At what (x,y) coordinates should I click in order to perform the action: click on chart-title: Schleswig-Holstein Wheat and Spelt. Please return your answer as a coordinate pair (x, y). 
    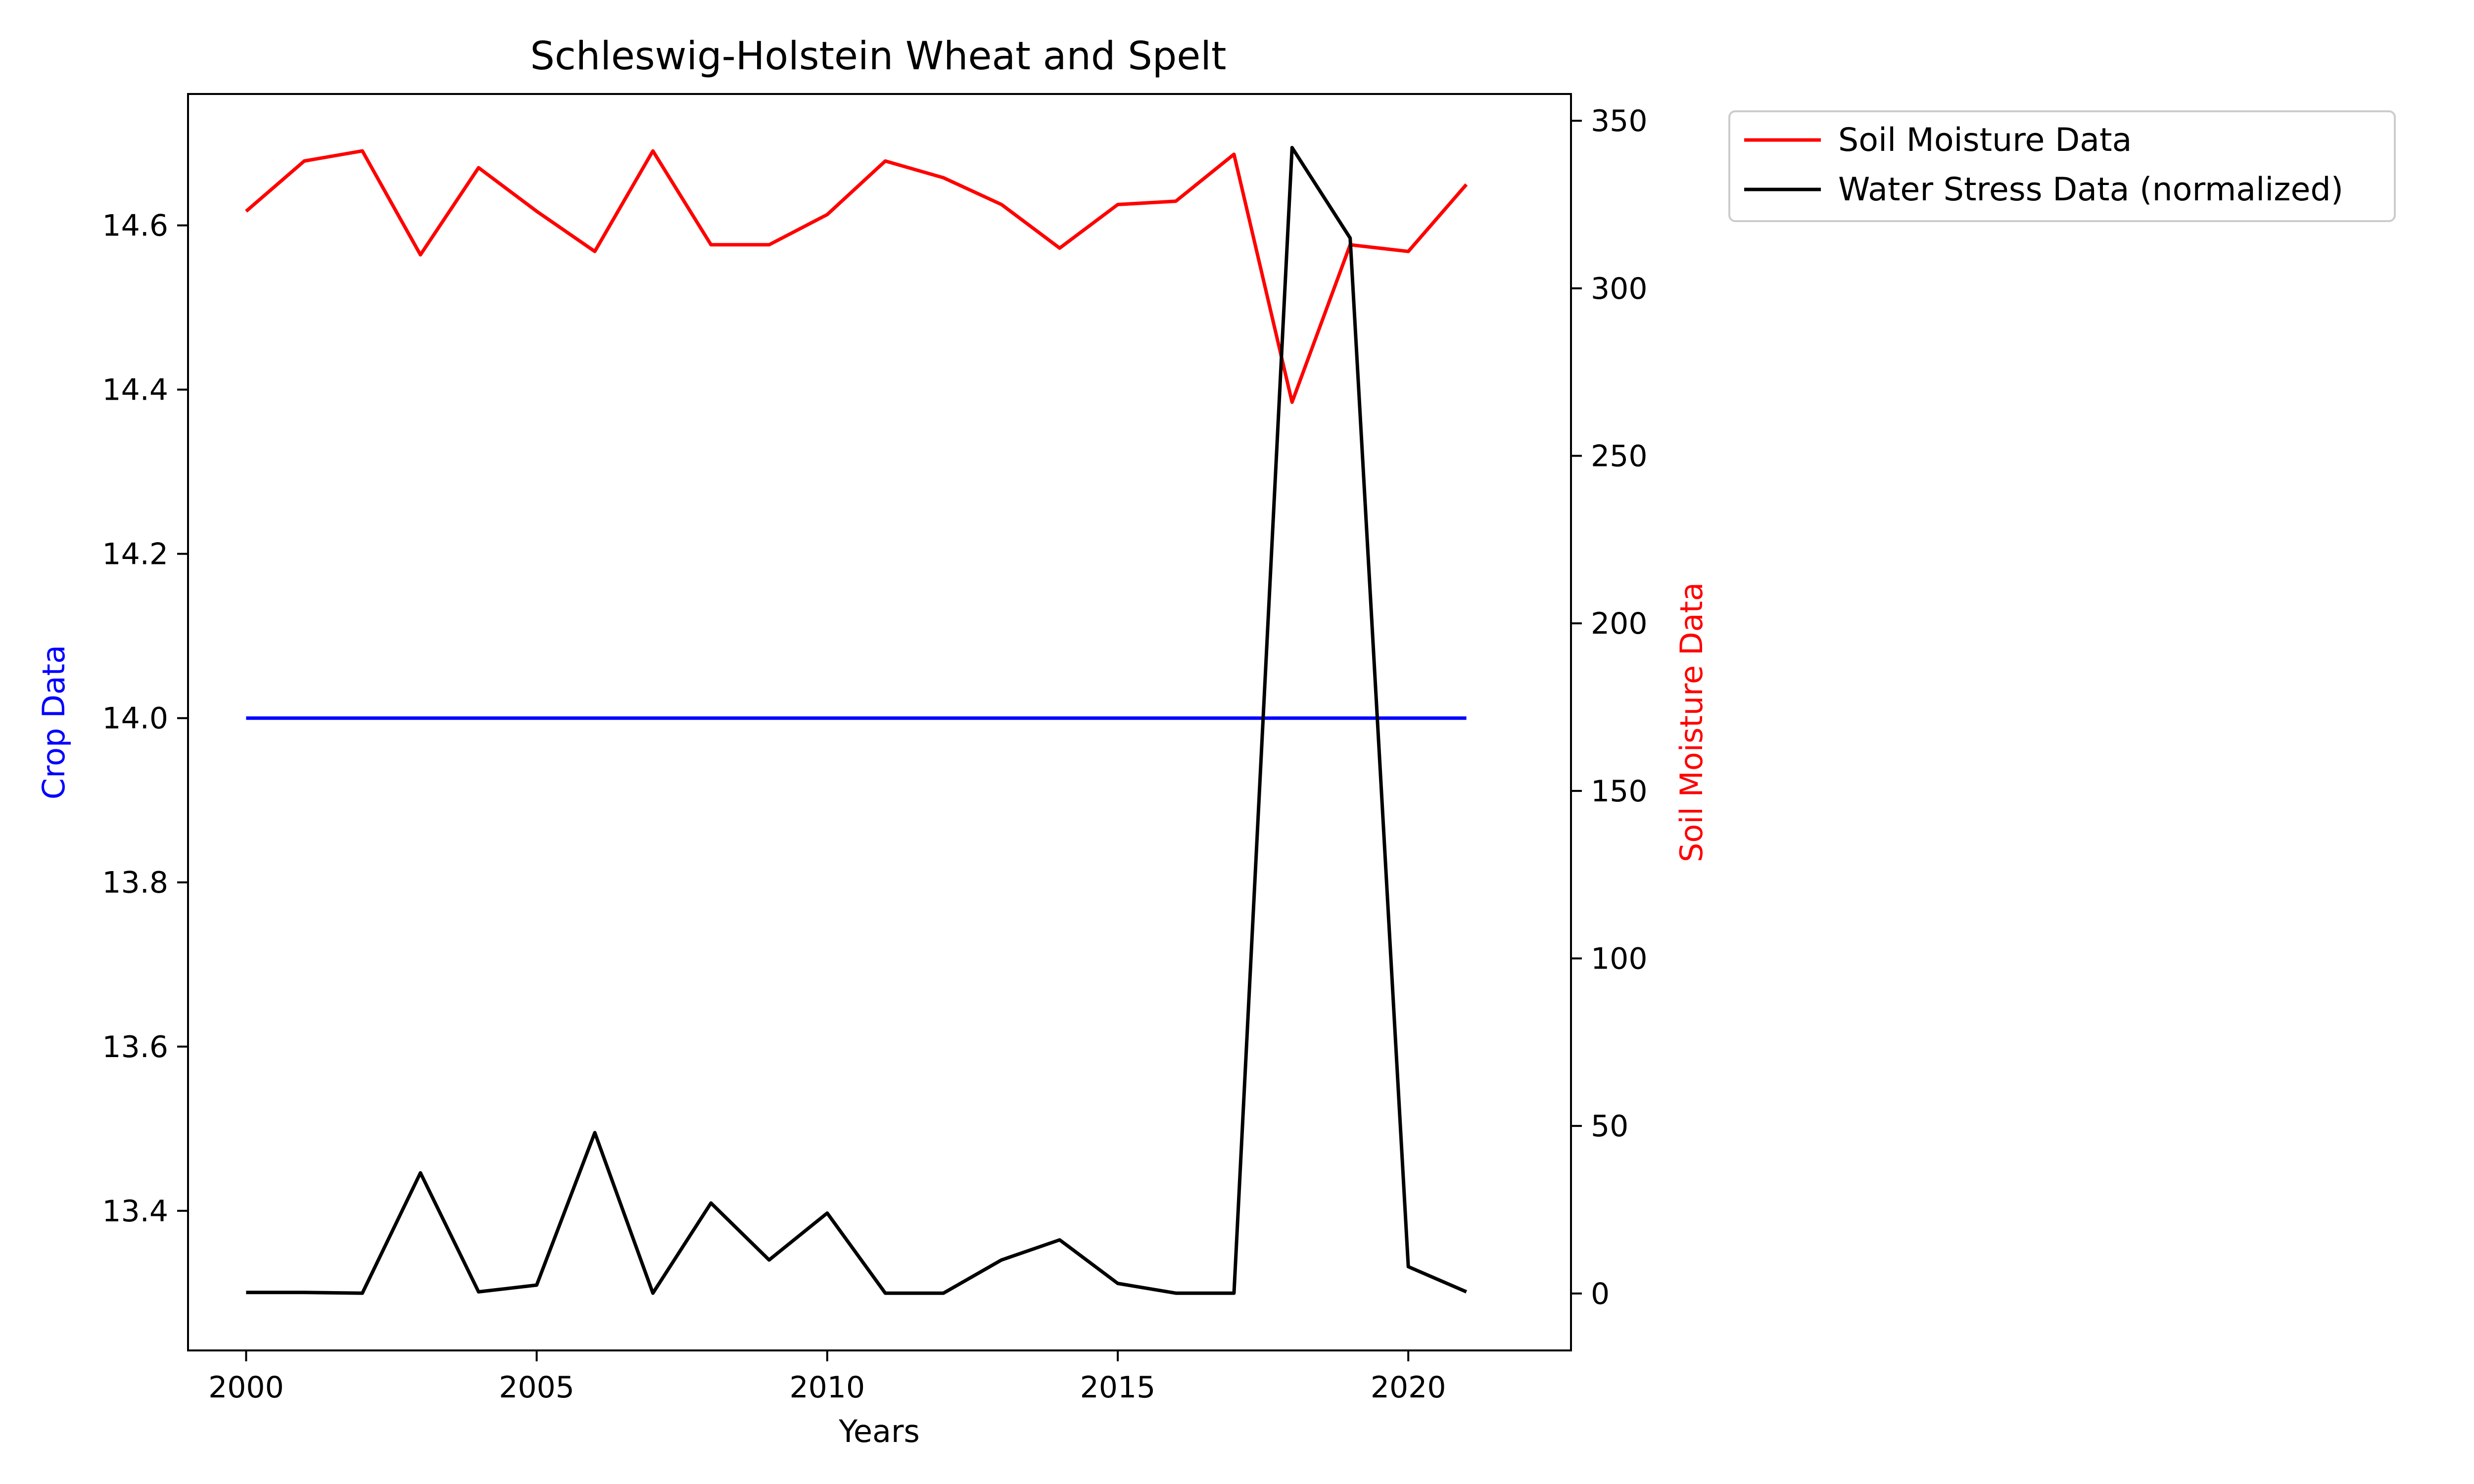
    Looking at the image, I should click on (878, 56).